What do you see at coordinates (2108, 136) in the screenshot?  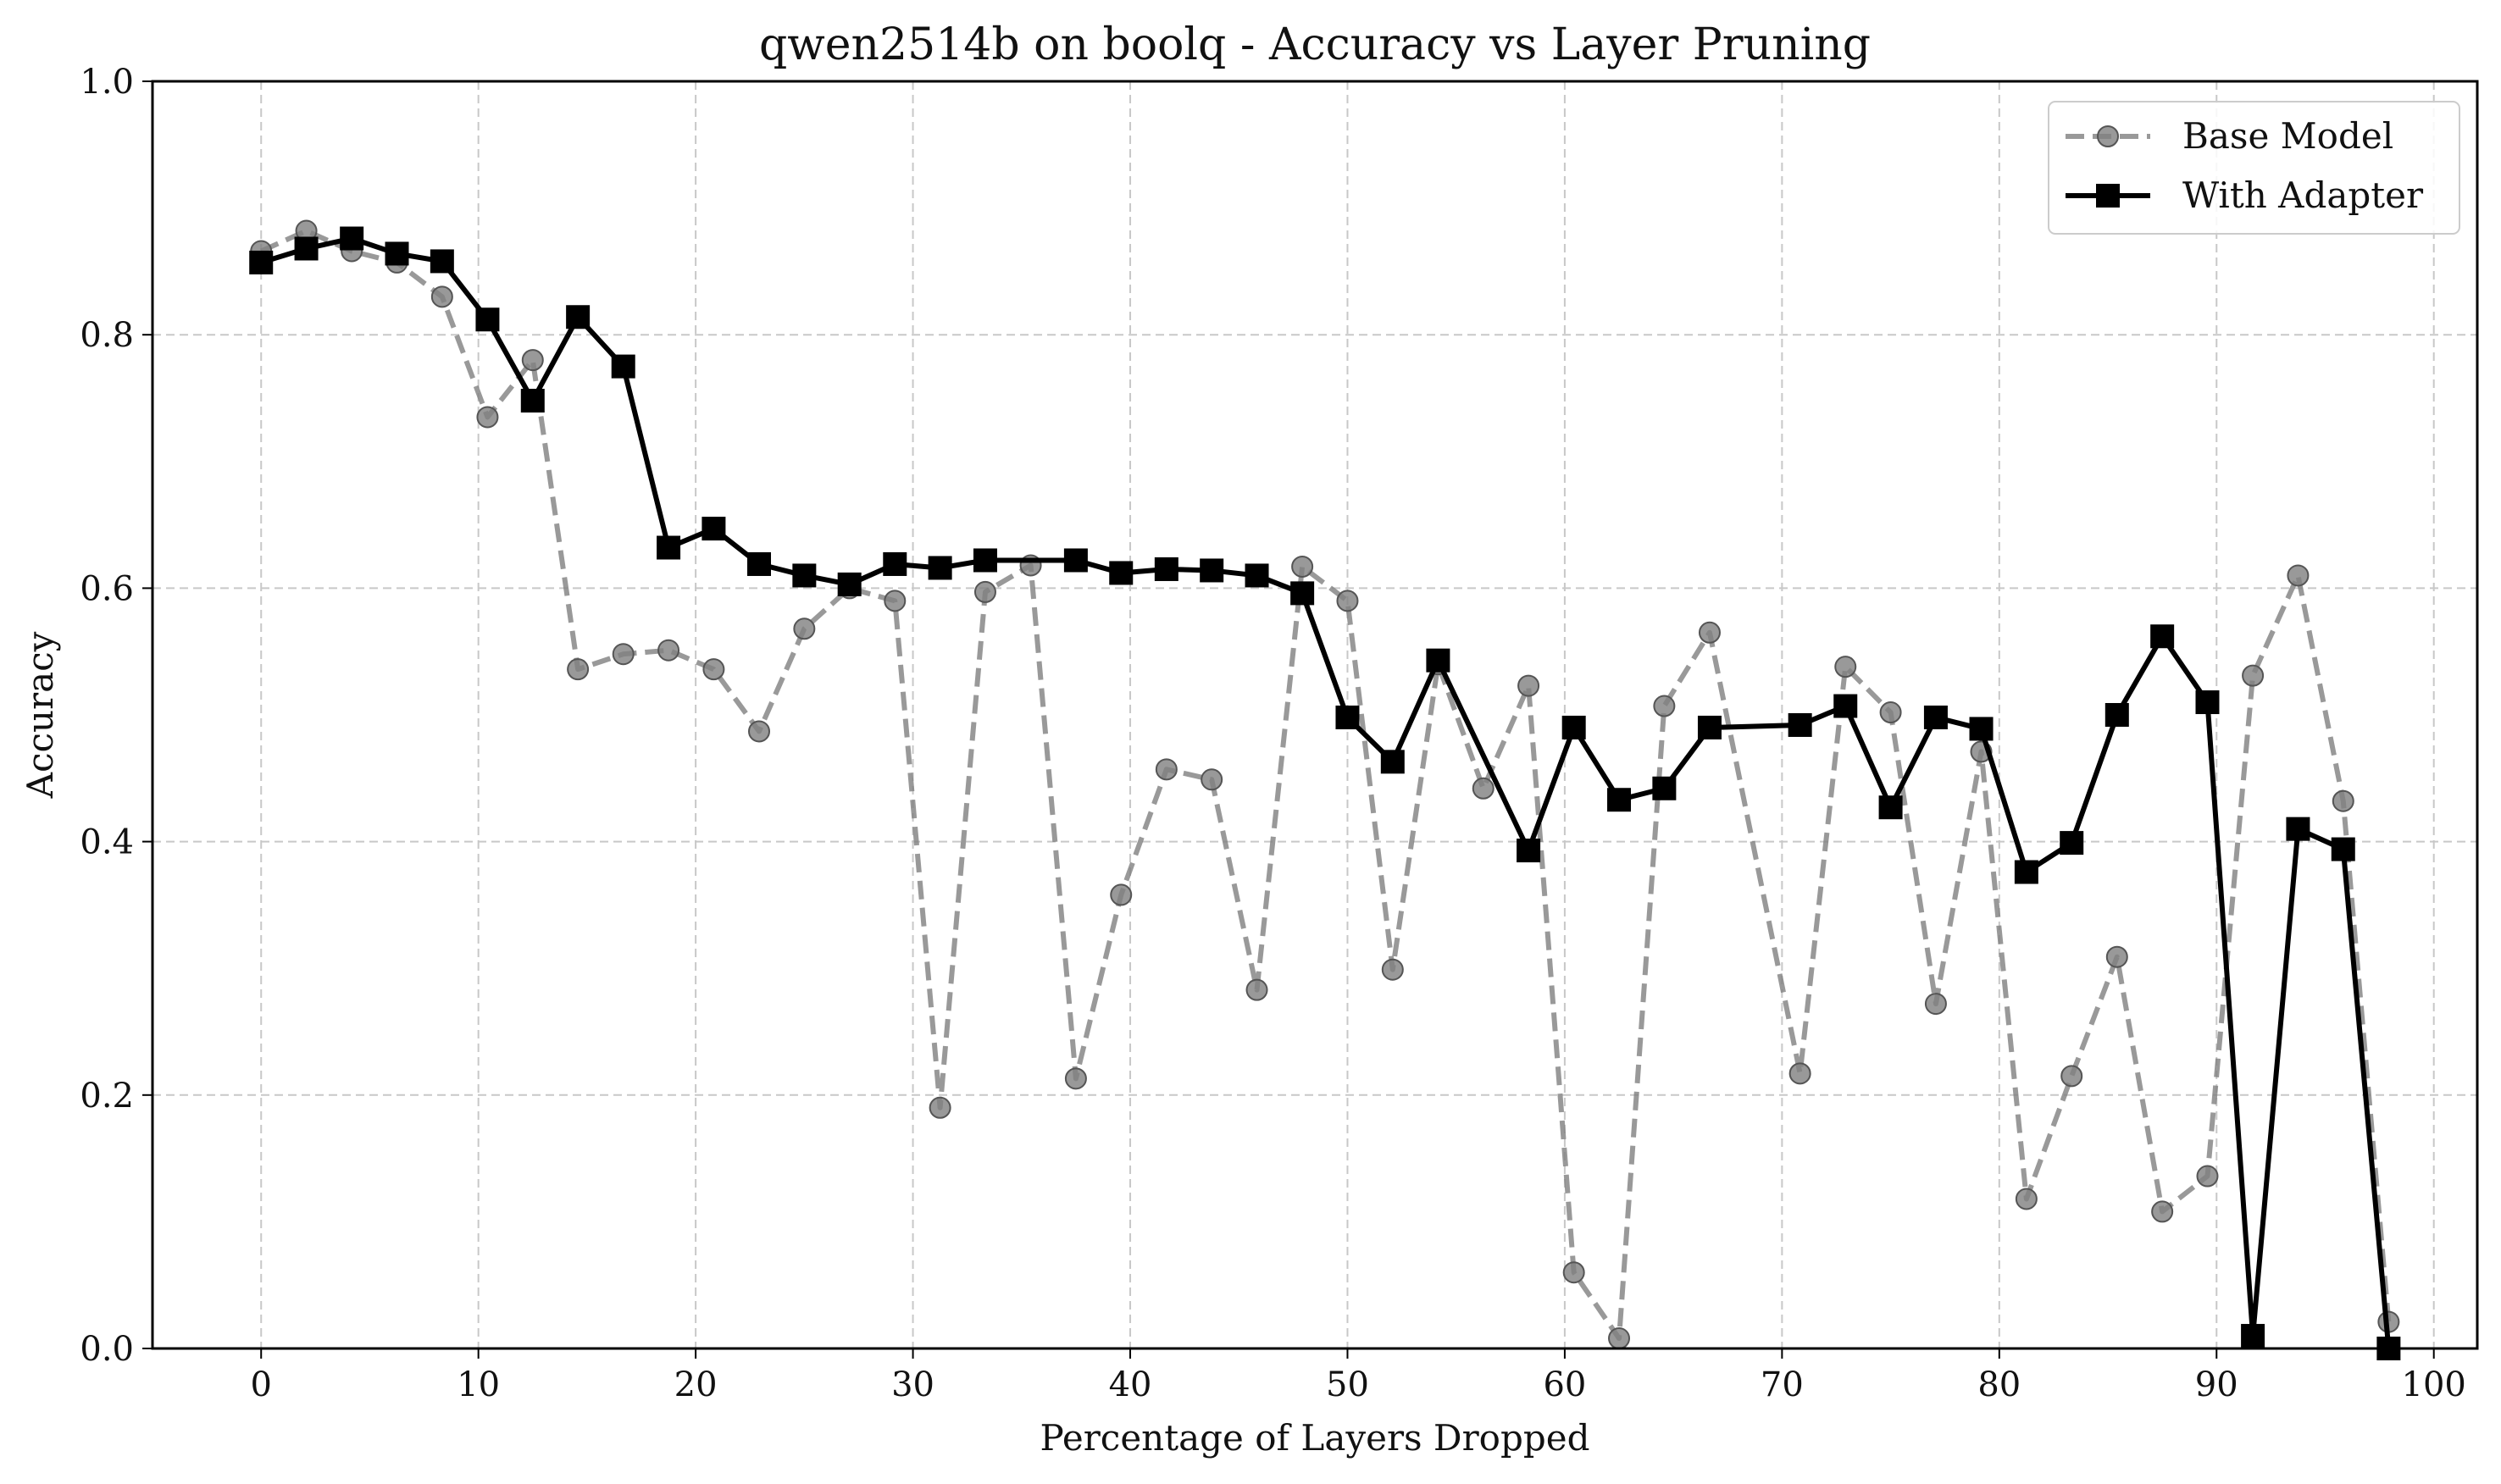 I see `legend-marker-base-model` at bounding box center [2108, 136].